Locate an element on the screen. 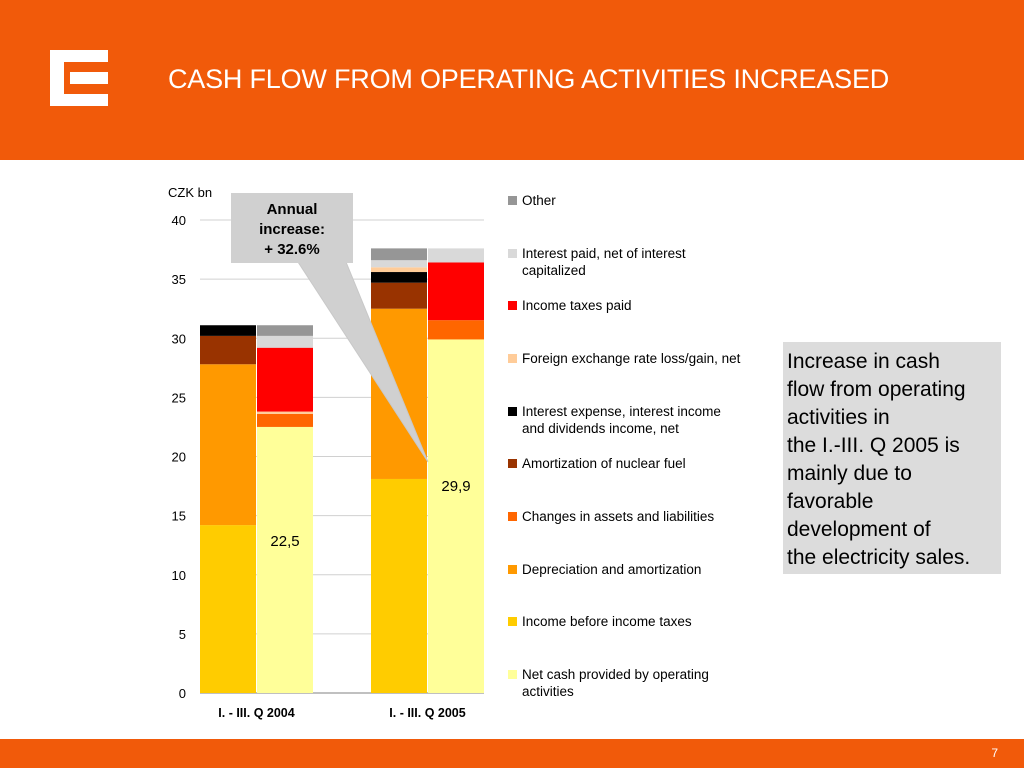  y-tick-label: 10 is located at coordinates (179, 575).